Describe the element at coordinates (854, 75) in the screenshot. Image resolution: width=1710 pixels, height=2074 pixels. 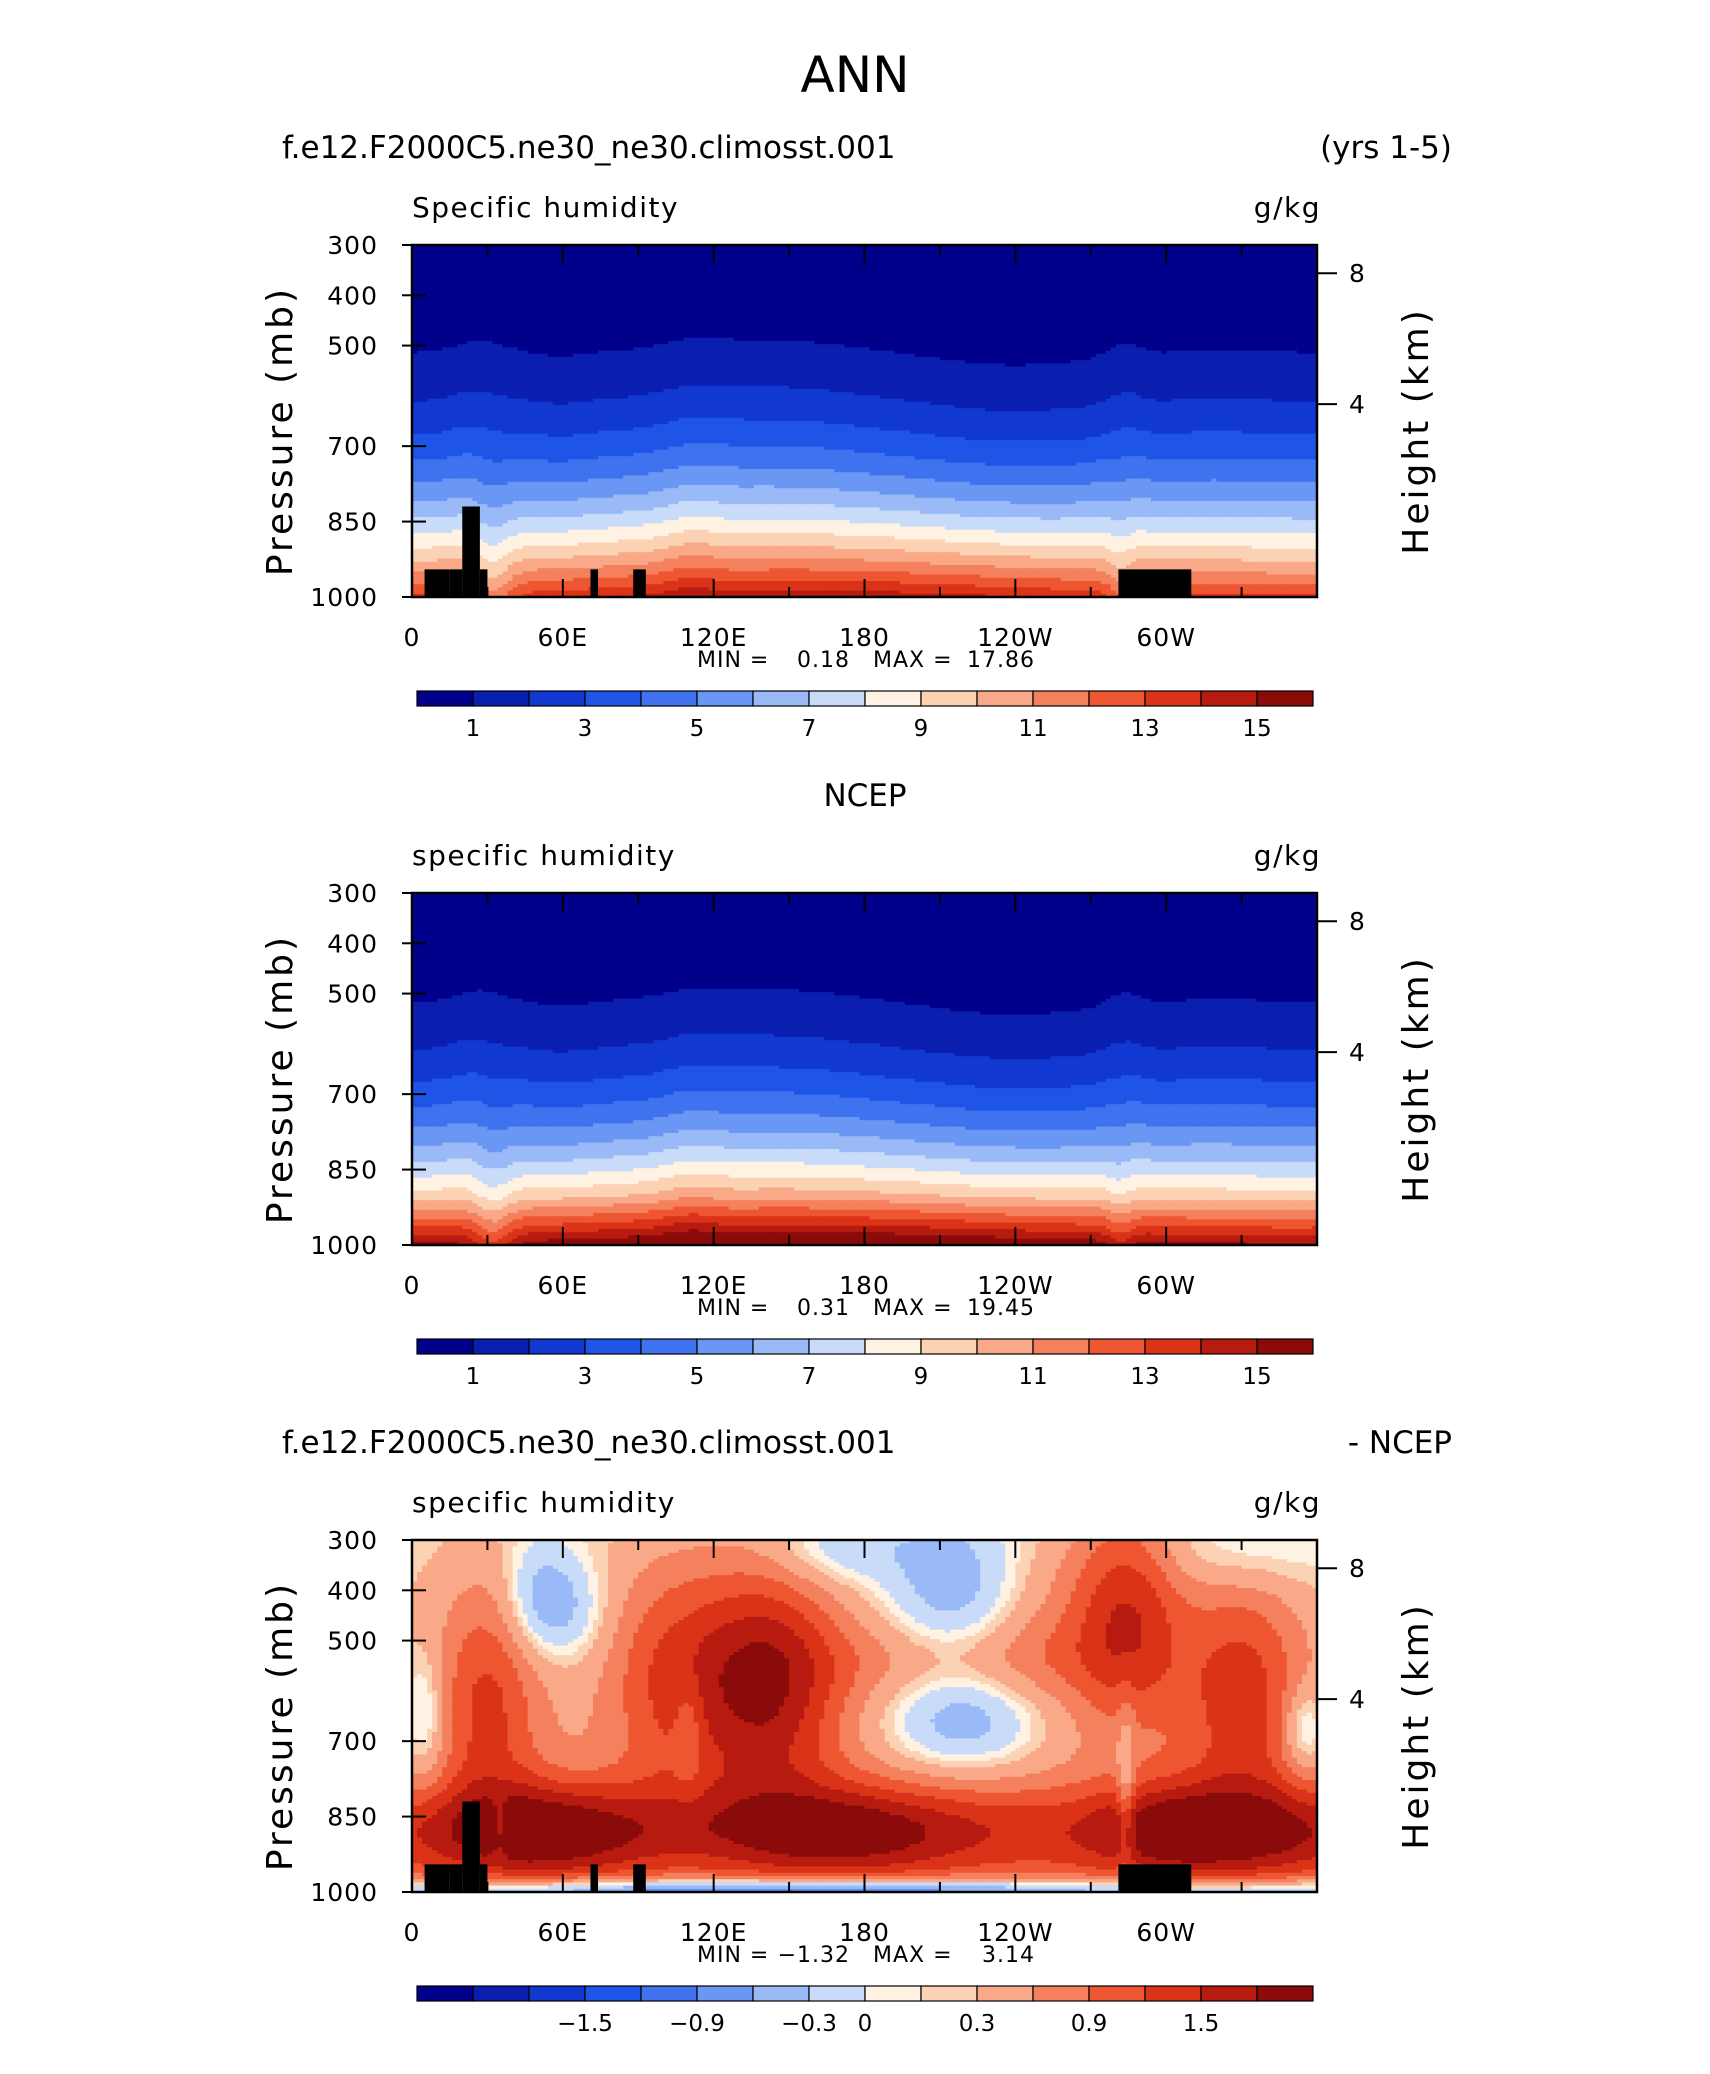
I see `figure-title: ANN` at that location.